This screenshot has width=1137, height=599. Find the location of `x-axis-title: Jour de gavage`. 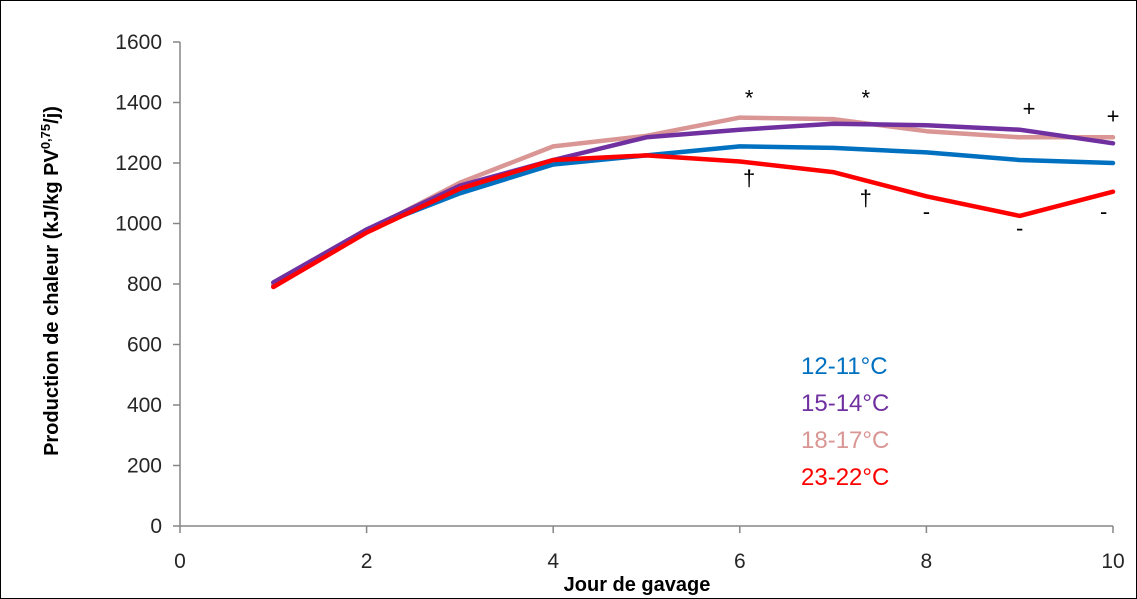

x-axis-title: Jour de gavage is located at coordinates (637, 585).